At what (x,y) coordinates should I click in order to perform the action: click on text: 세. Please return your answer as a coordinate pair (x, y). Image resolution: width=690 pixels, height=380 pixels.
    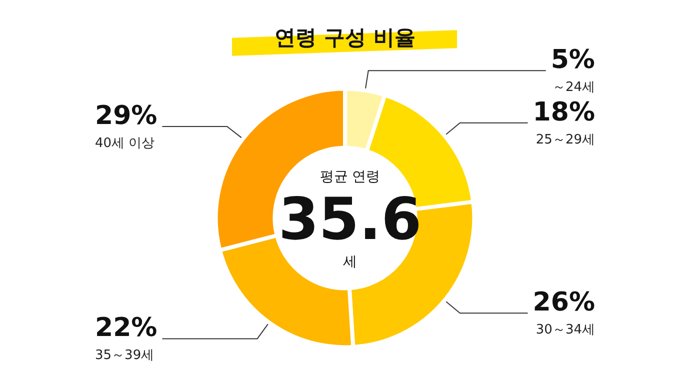
    Looking at the image, I should click on (350, 262).